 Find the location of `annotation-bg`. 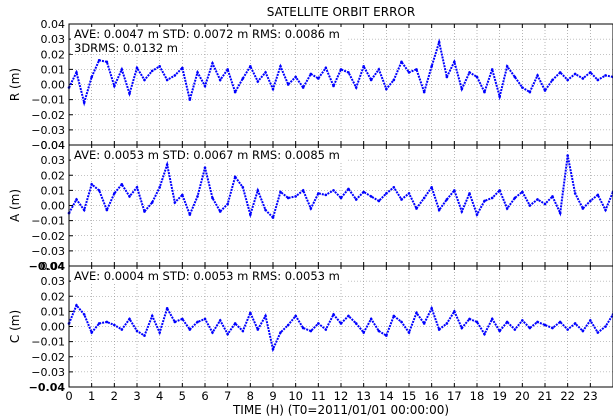

annotation-bg is located at coordinates (209, 33).